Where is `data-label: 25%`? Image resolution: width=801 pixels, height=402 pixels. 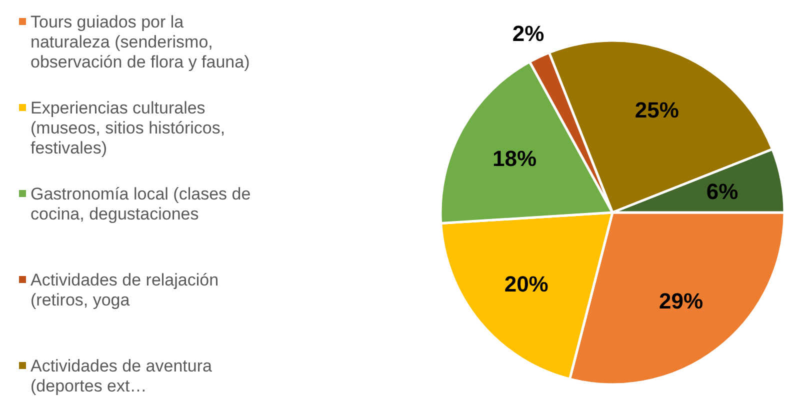 data-label: 25% is located at coordinates (656, 109).